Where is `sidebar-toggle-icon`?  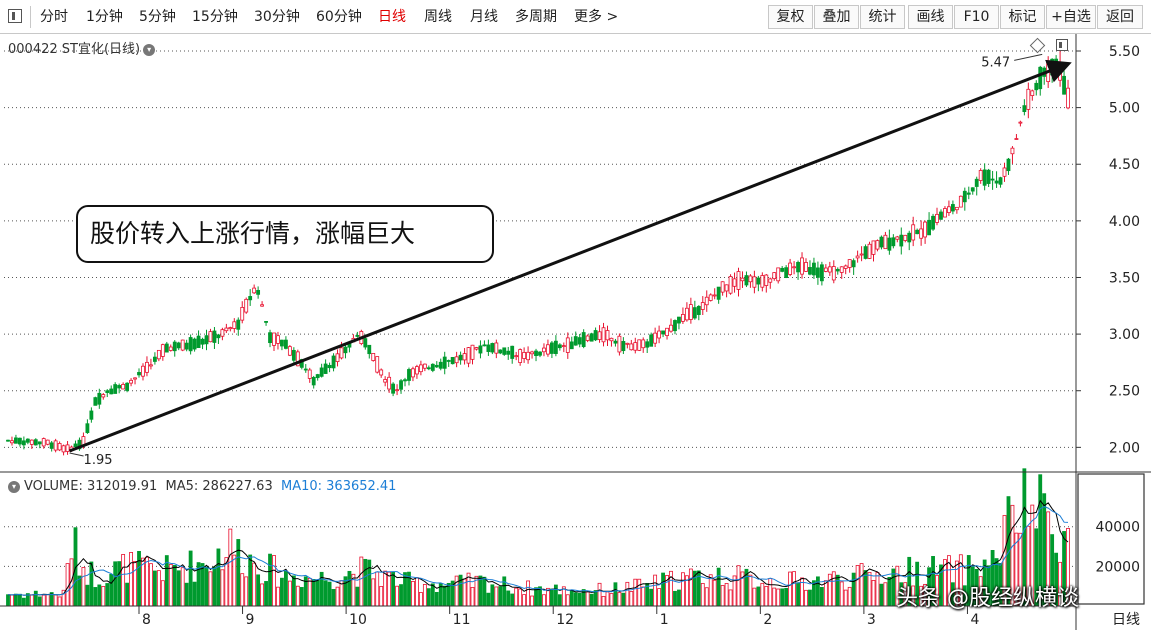
sidebar-toggle-icon is located at coordinates (15, 16).